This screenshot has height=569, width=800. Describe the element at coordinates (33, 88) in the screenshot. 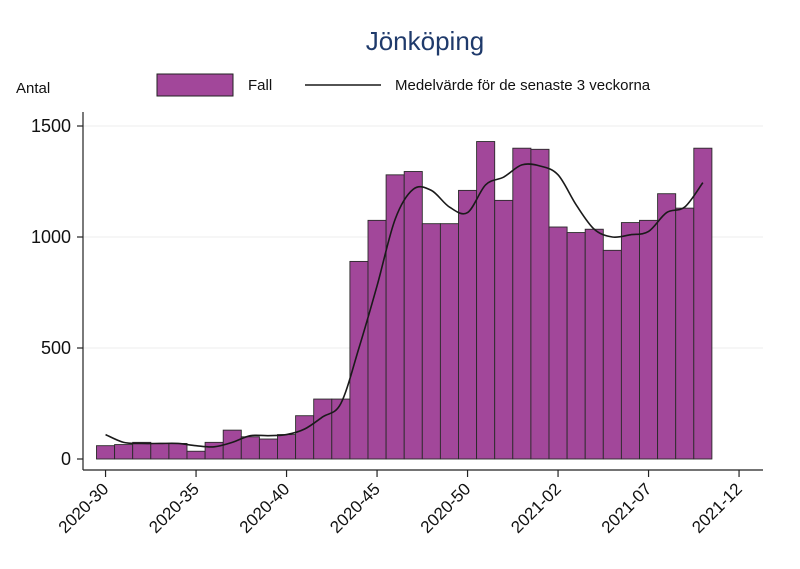

I see `y-axis-label: Antal` at that location.